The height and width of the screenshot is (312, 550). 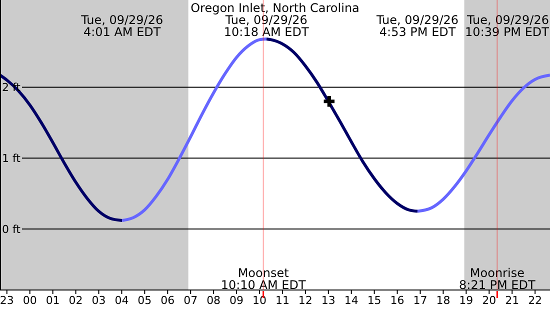 I want to click on x-tick-label: 19, so click(x=466, y=300).